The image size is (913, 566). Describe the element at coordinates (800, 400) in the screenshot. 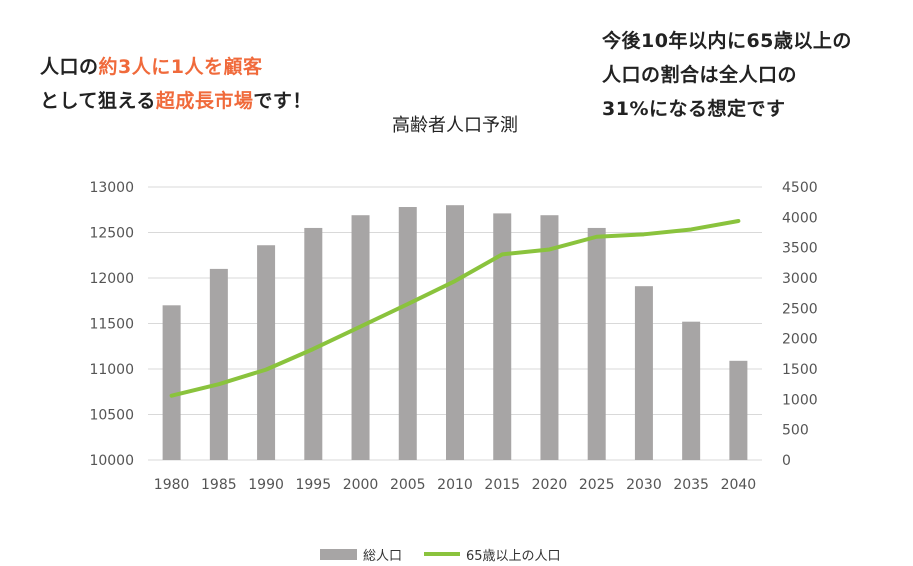

I see `right-axis-tick-label: 1000` at that location.